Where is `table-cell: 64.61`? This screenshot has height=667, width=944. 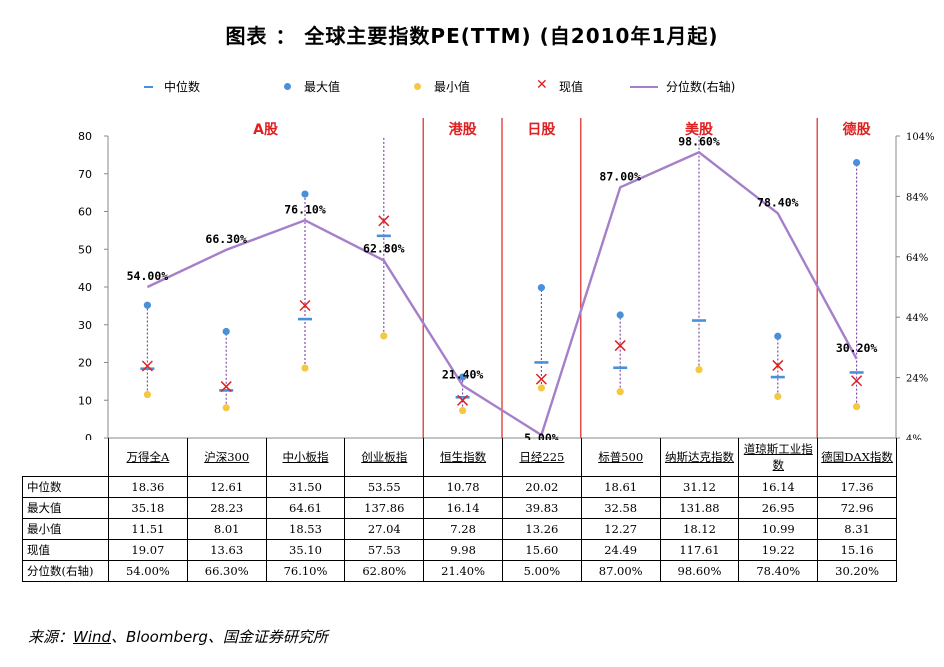
table-cell: 64.61 is located at coordinates (305, 508).